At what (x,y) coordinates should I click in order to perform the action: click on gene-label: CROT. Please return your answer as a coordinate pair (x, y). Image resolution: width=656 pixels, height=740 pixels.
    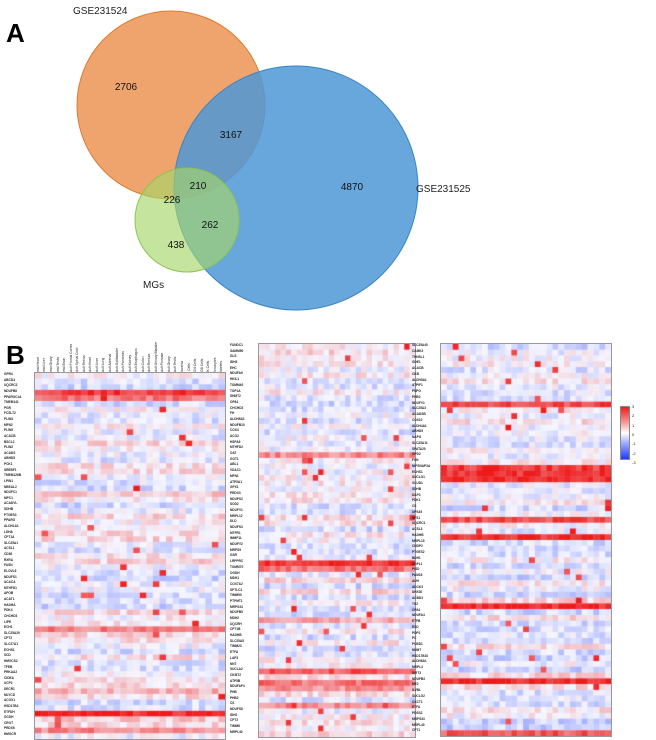
    Looking at the image, I should click on (9, 722).